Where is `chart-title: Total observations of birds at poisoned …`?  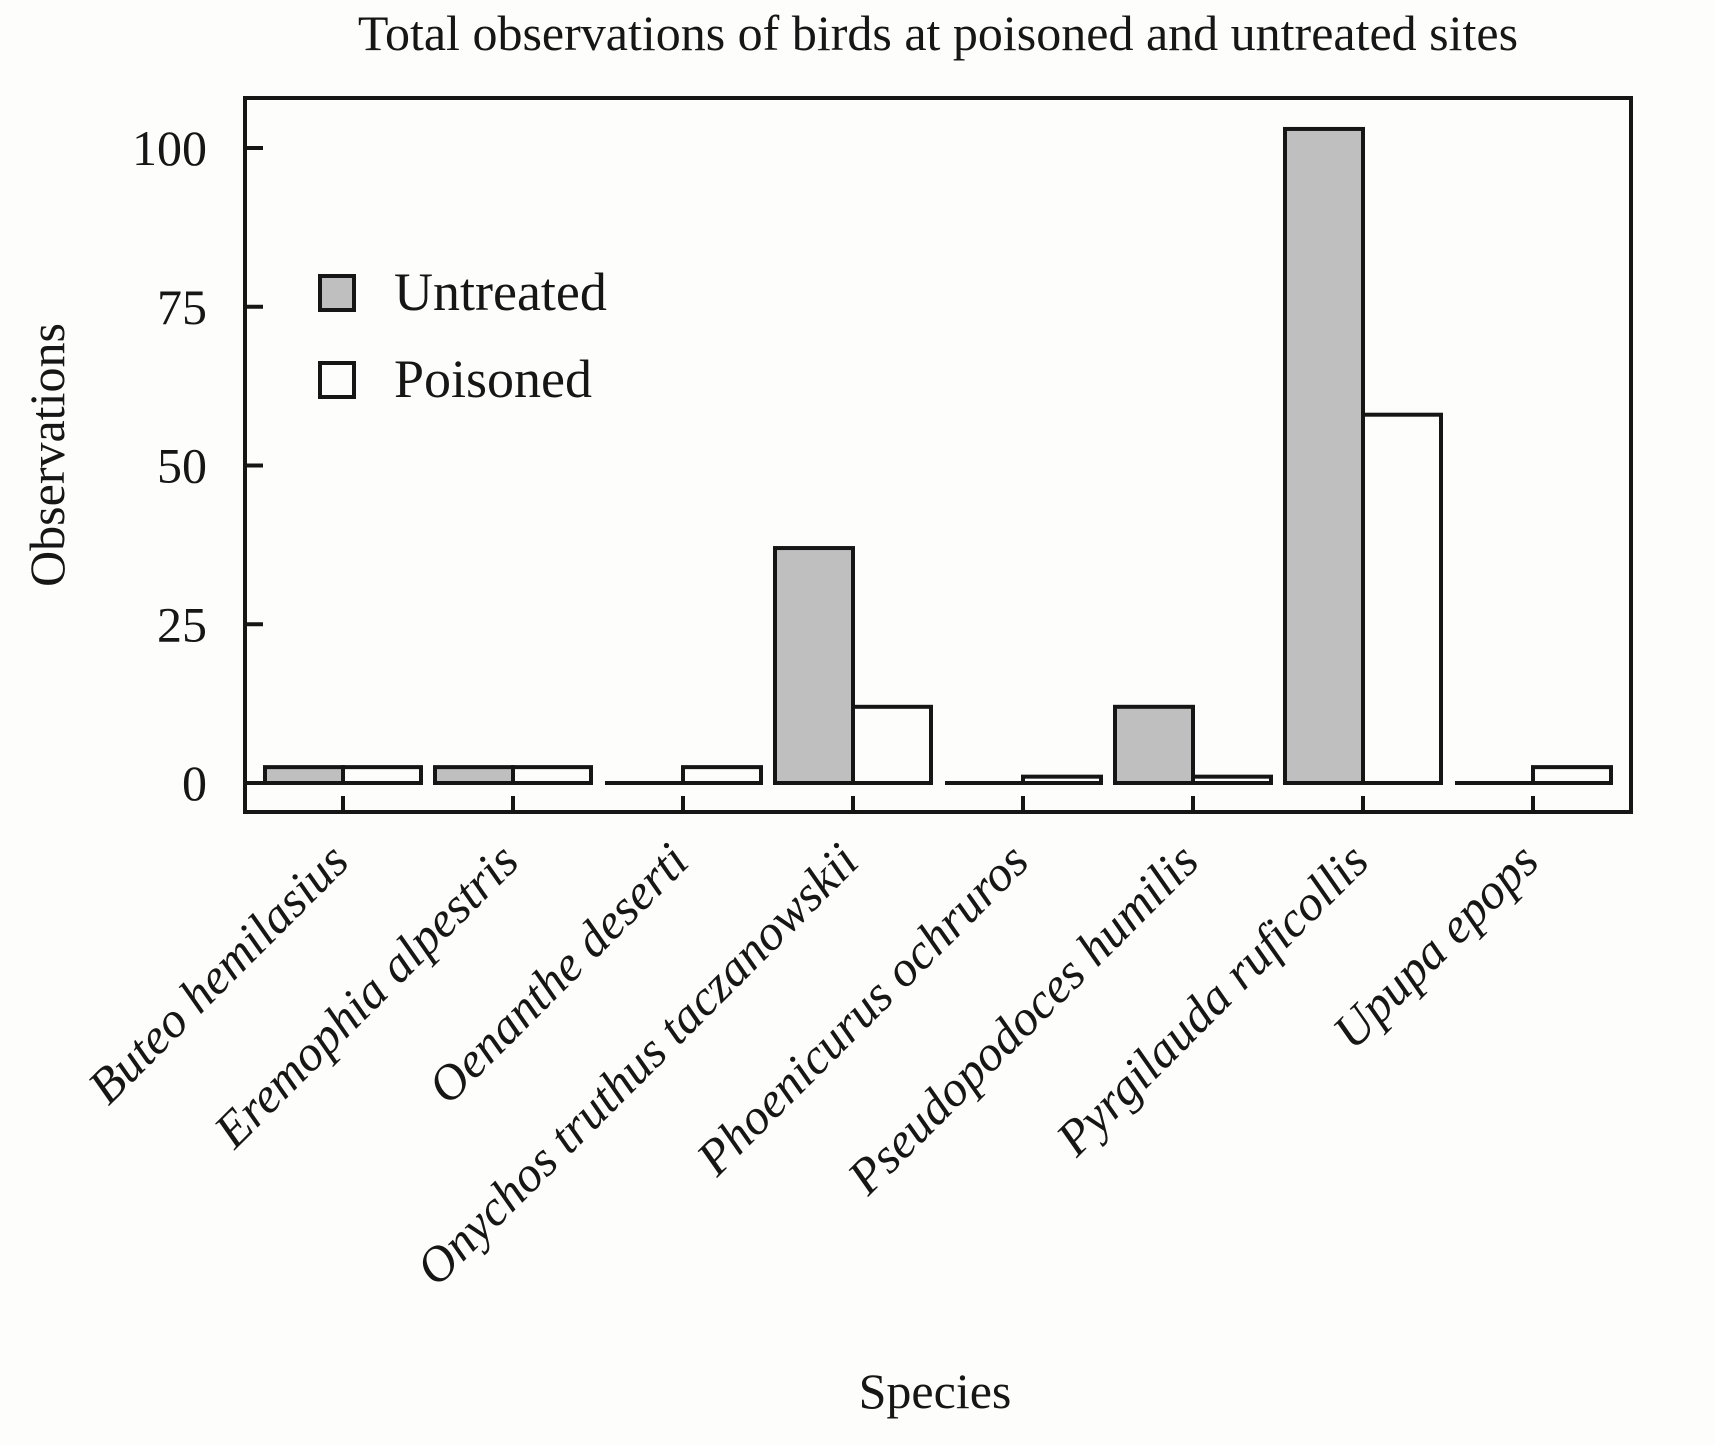
chart-title: Total observations of birds at poisoned … is located at coordinates (938, 33).